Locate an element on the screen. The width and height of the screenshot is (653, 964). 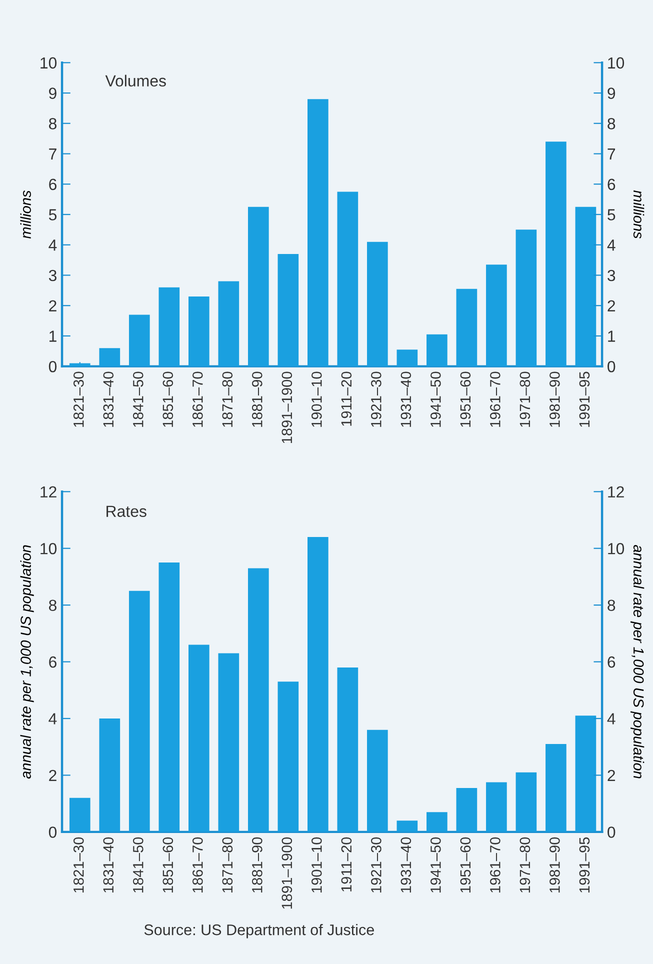
x-tick-label: 1941–50 is located at coordinates (435, 399).